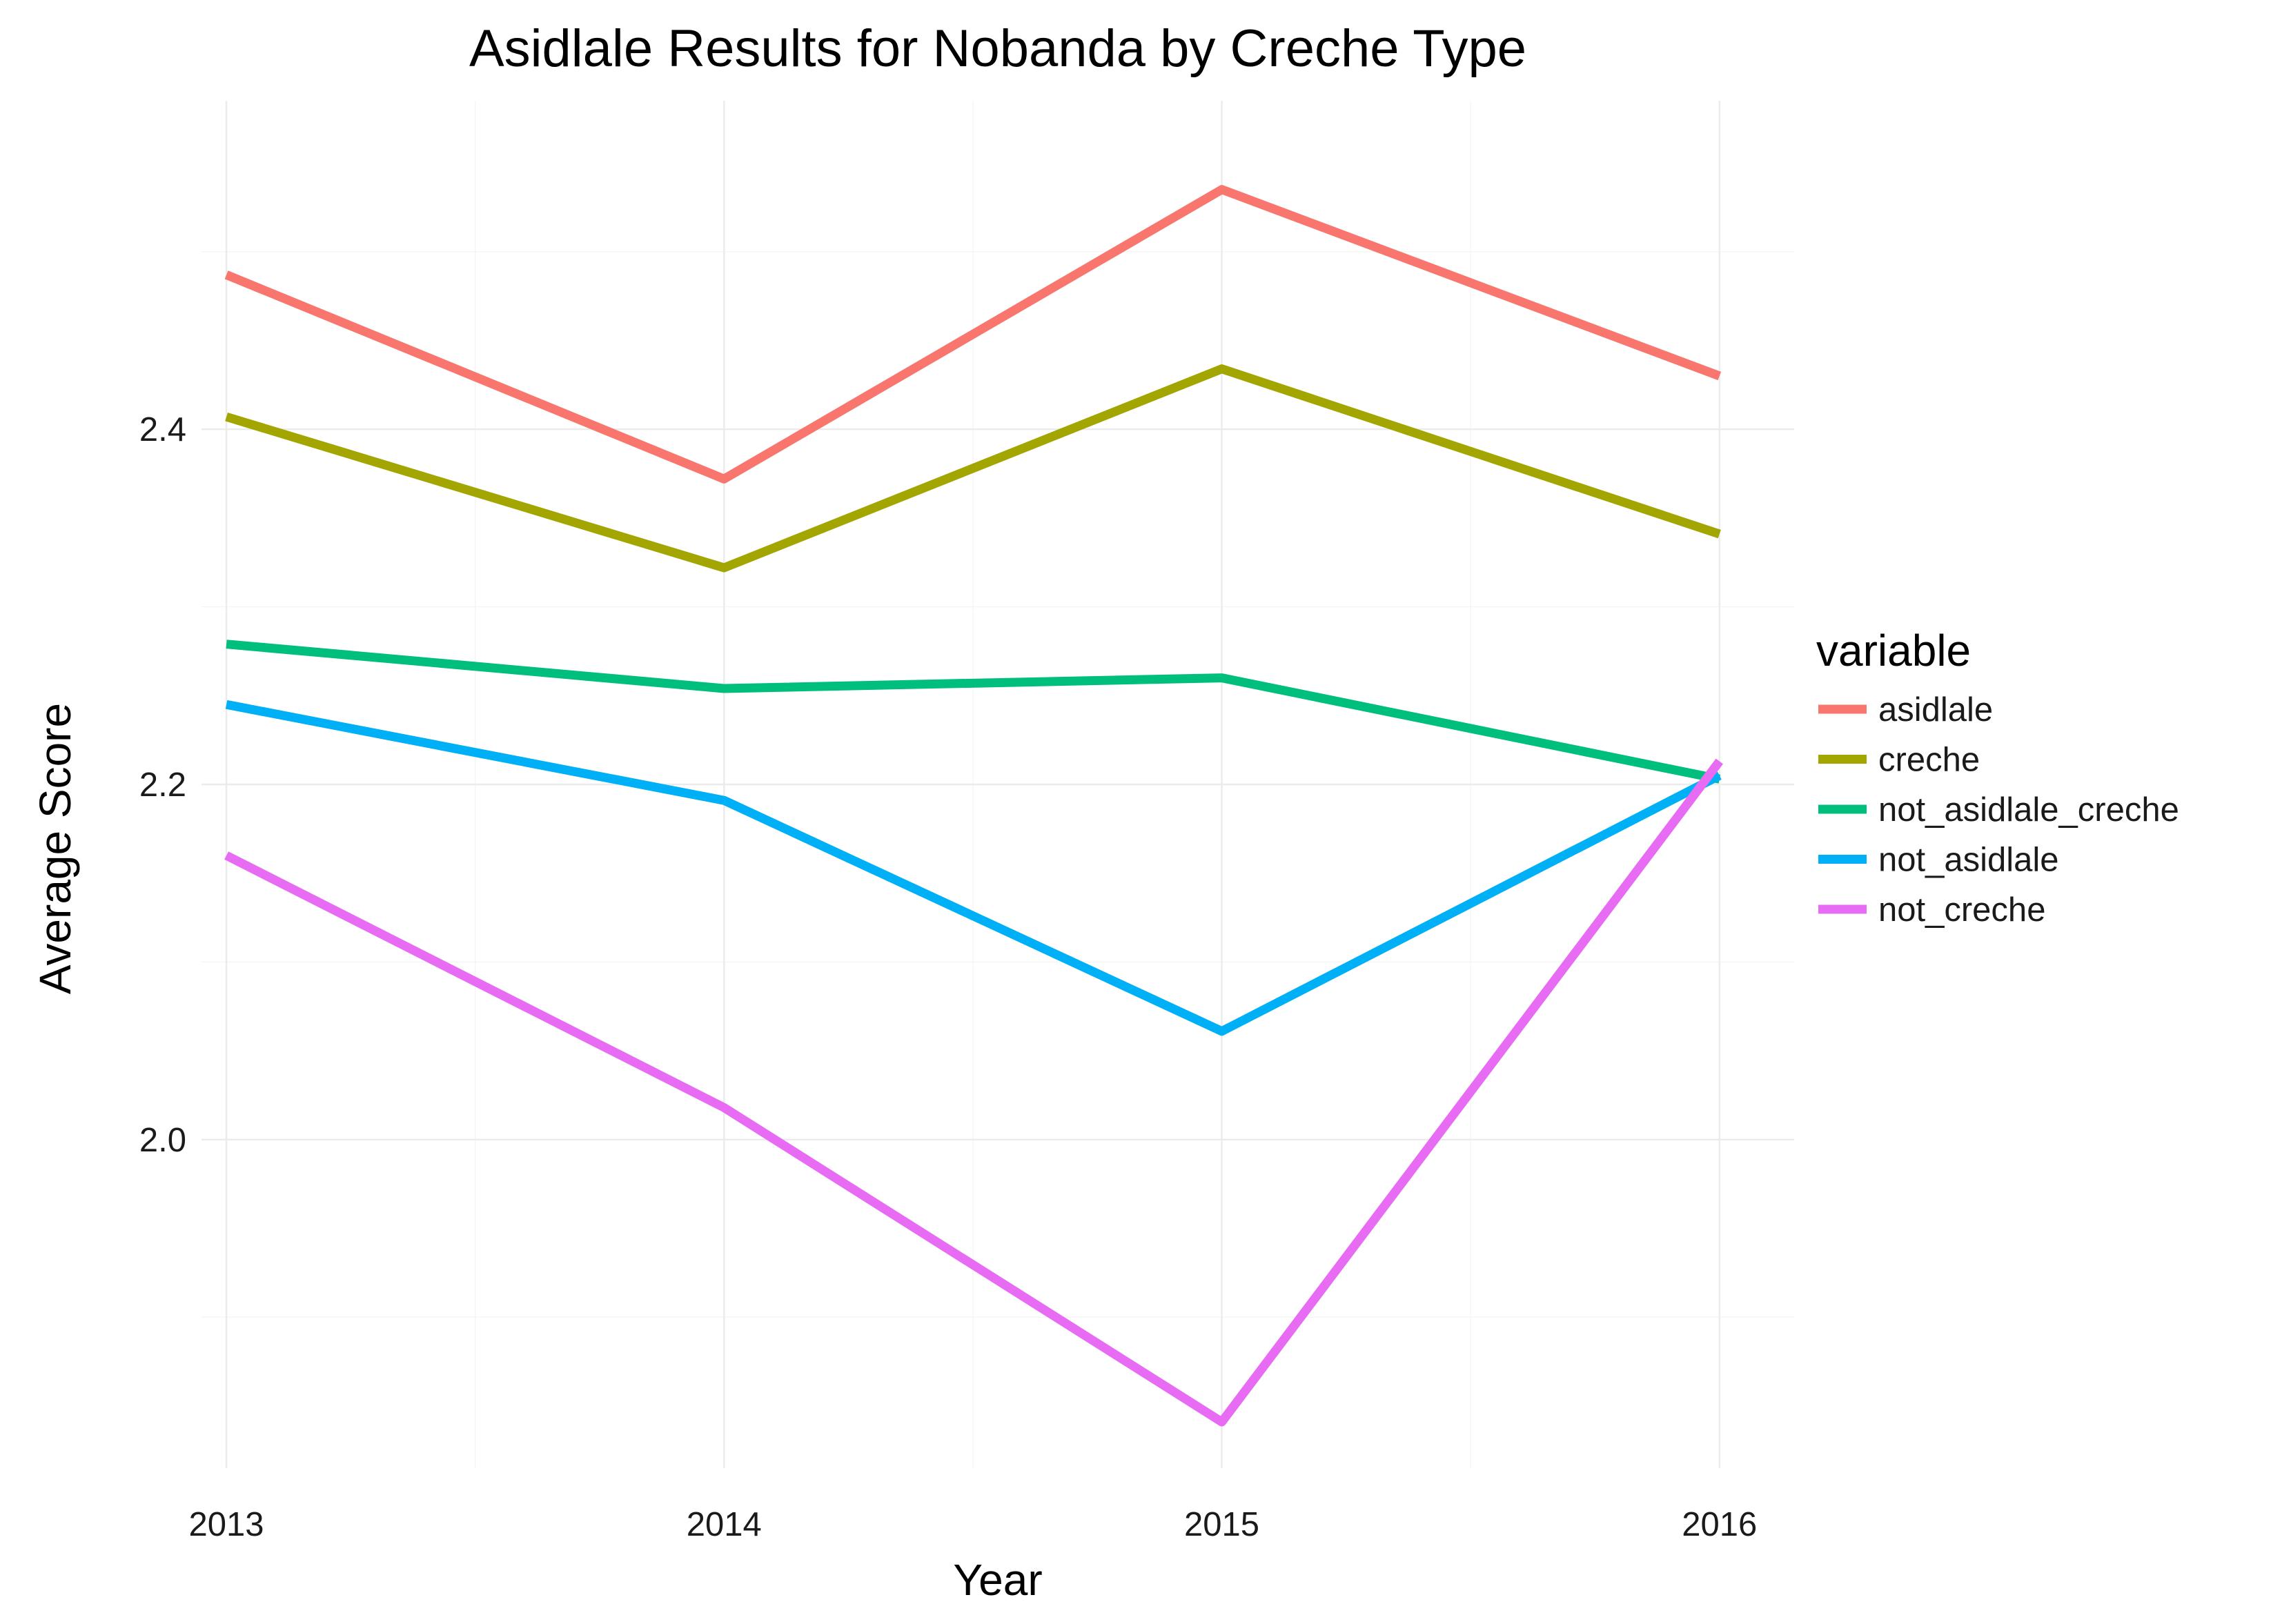  I want to click on y-tick-label: 2.2, so click(163, 785).